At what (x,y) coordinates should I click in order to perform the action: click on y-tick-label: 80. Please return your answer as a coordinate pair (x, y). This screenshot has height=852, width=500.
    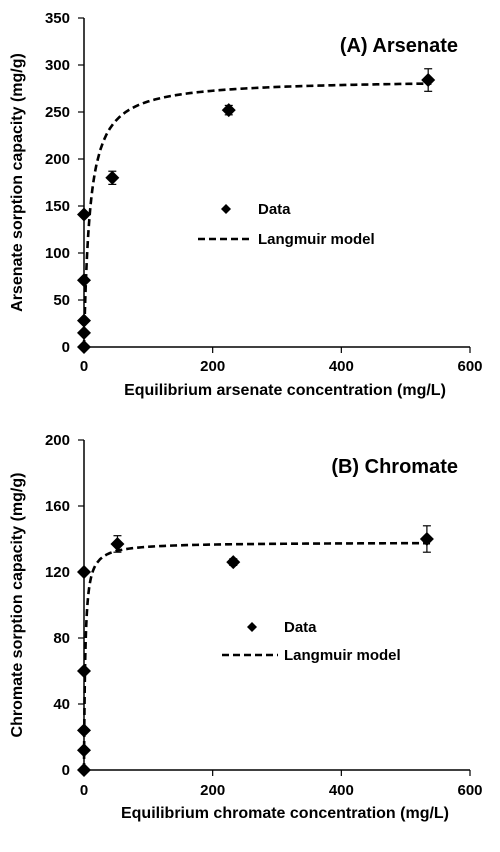
    Looking at the image, I should click on (61, 638).